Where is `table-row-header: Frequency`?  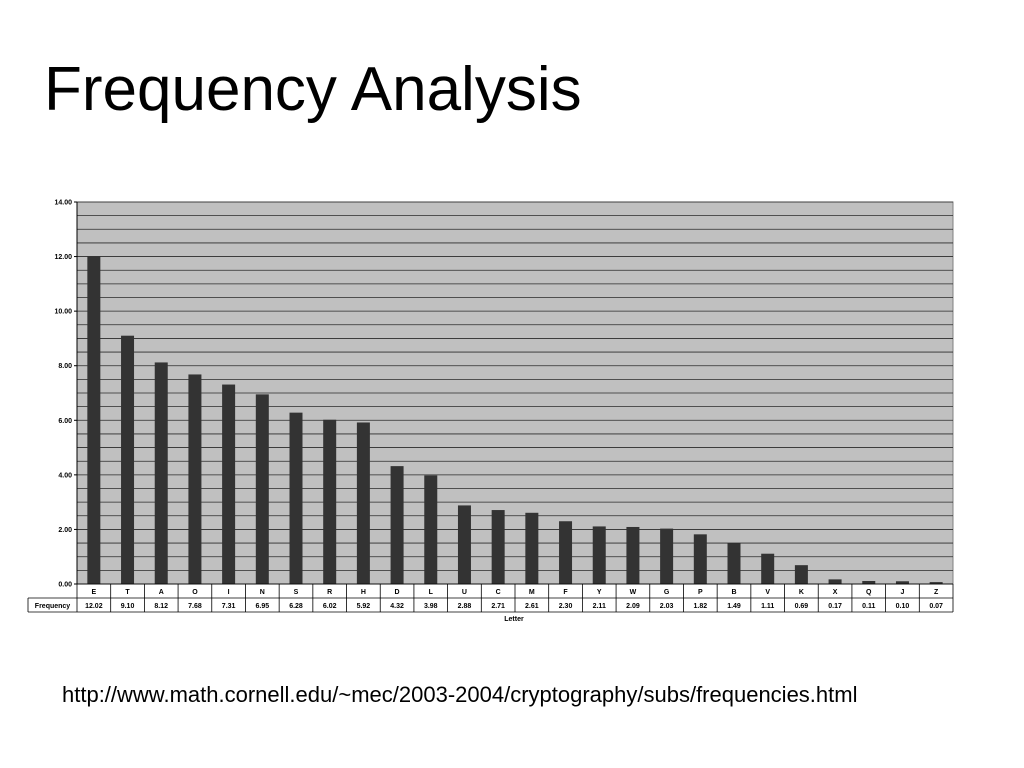 table-row-header: Frequency is located at coordinates (53, 606).